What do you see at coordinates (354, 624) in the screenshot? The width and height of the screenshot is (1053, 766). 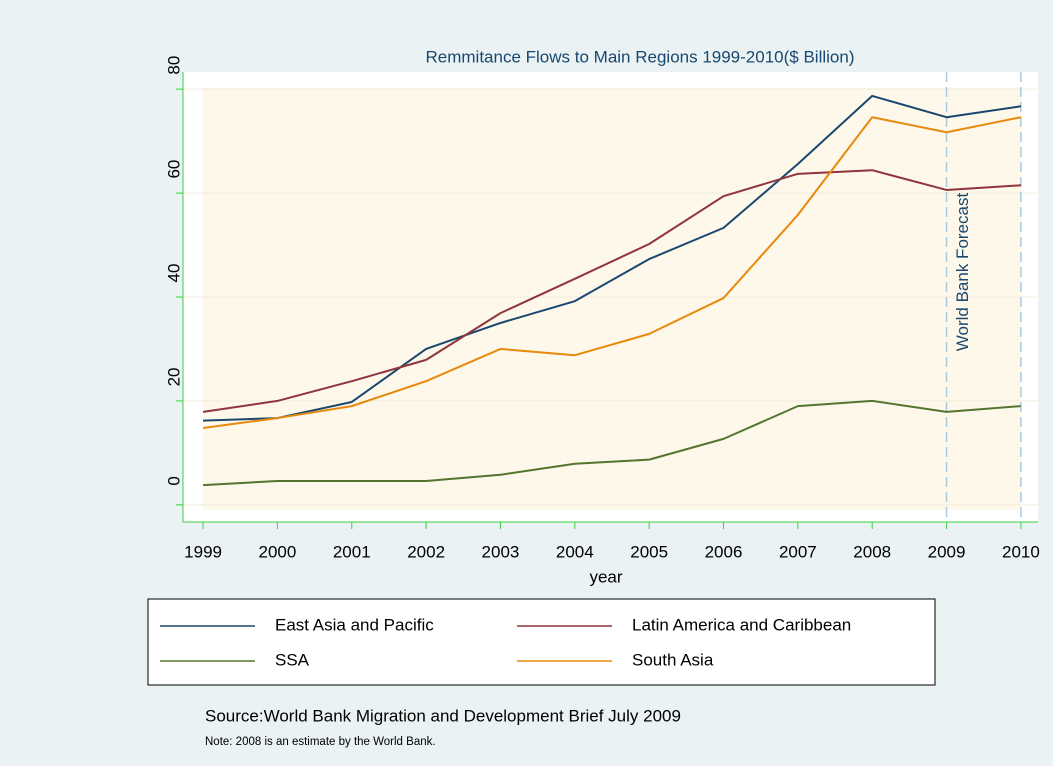 I see `legend-label: East Asia and Pacific` at bounding box center [354, 624].